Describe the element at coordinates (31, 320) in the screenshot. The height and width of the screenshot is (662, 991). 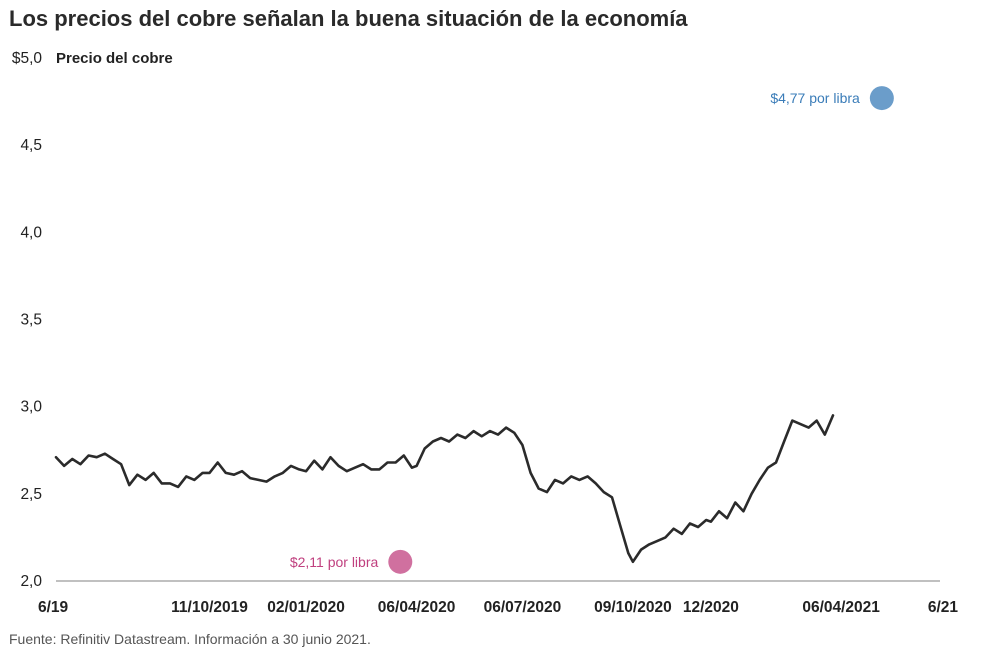
I see `y-tick-label: 3,5` at that location.